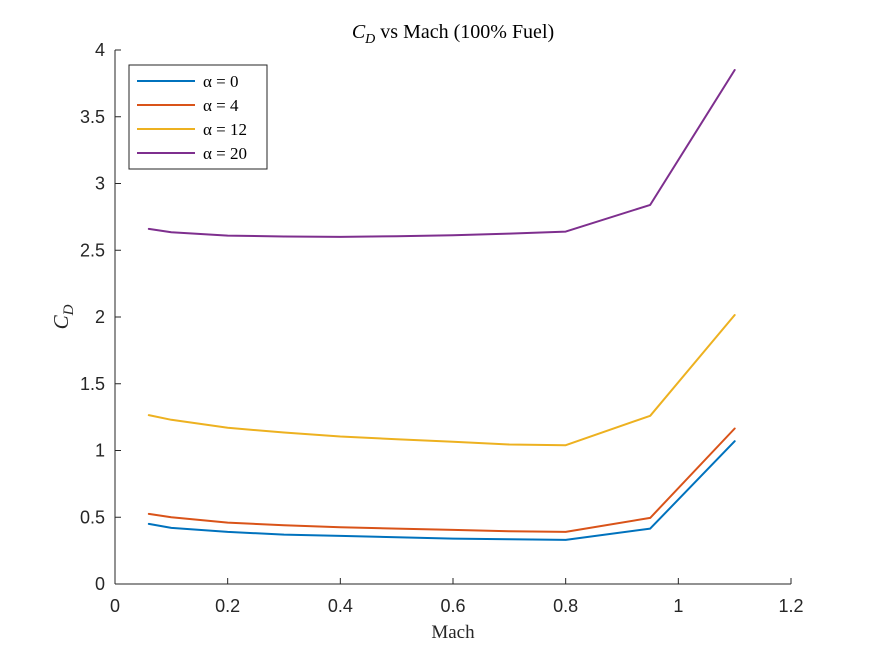  I want to click on x-tick-label: 1, so click(678, 606).